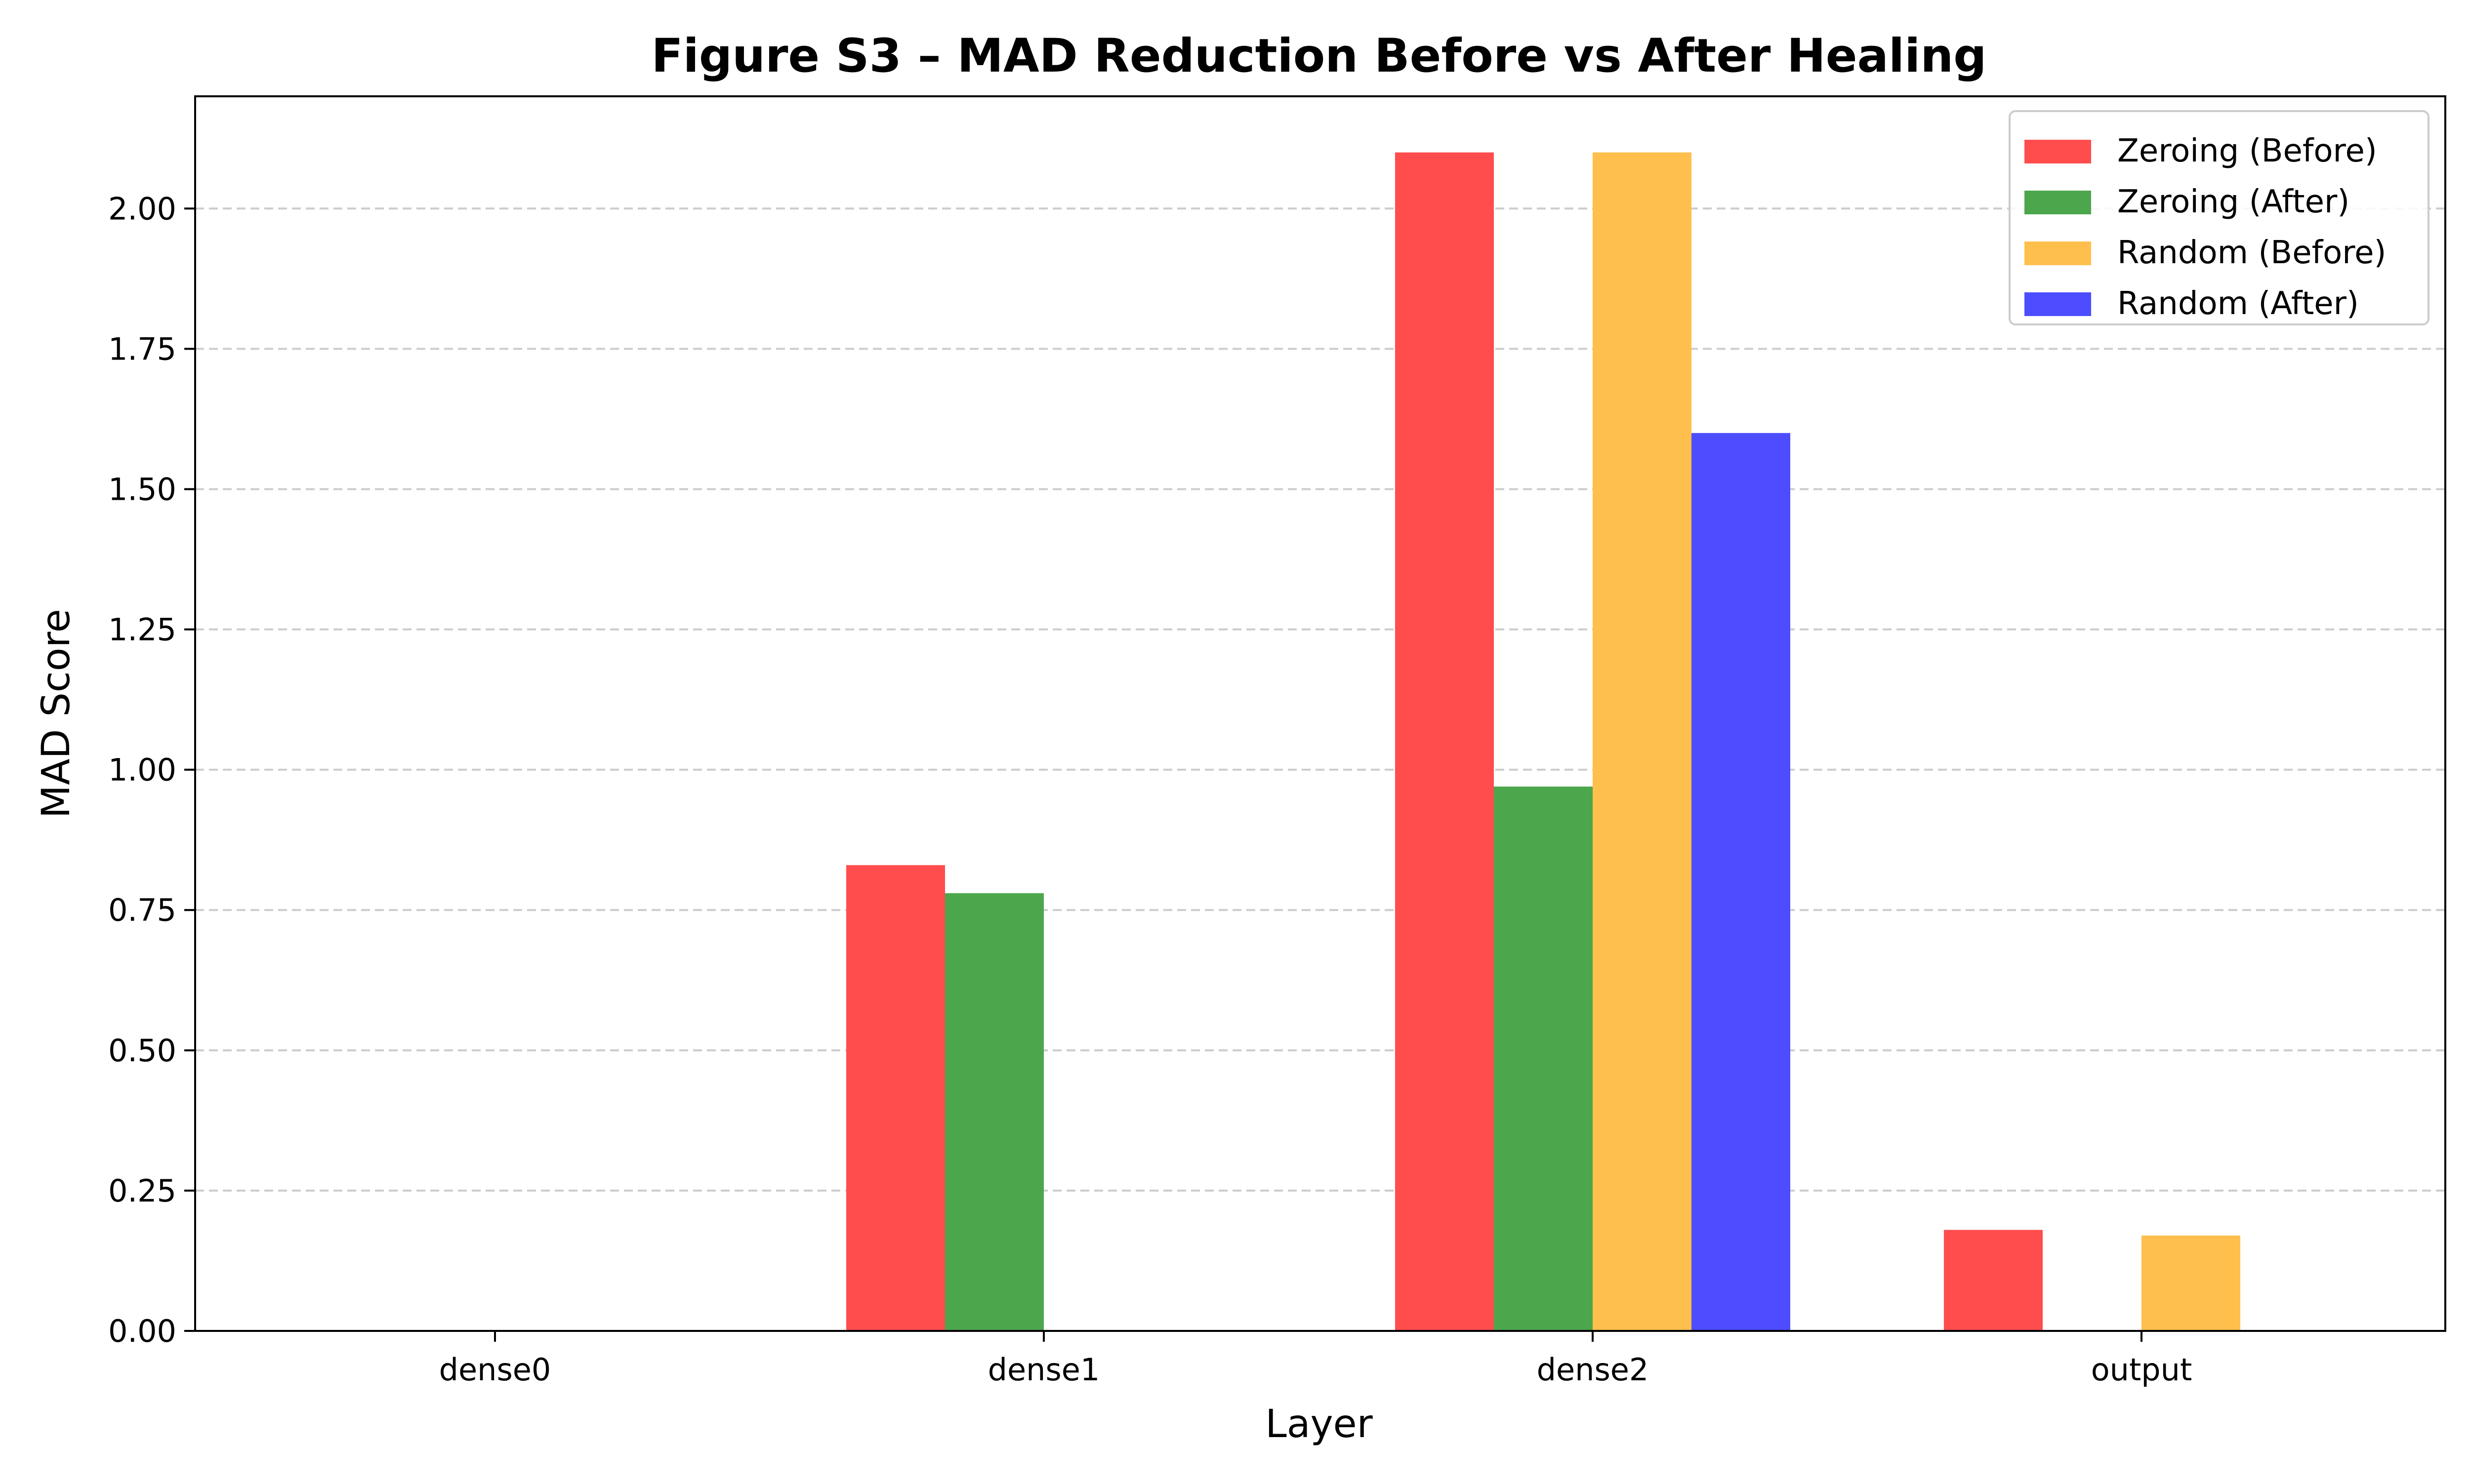 This screenshot has width=2470, height=1484. I want to click on y-tick-label: 1.75, so click(142, 349).